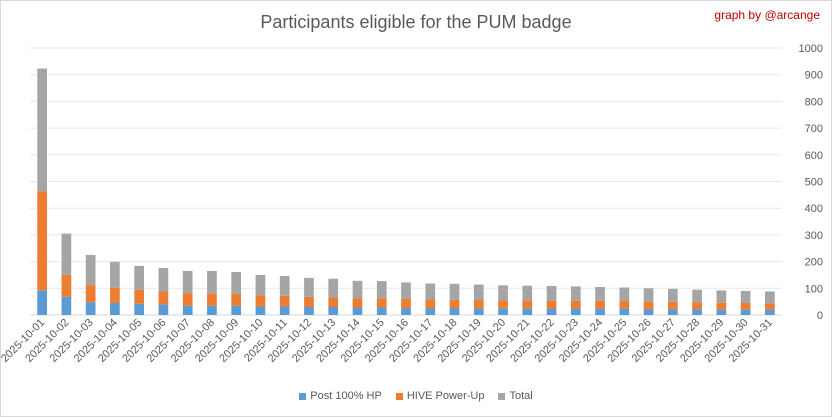 This screenshot has width=832, height=417. I want to click on legend-item-post-100-hp: Post 100% HP, so click(340, 396).